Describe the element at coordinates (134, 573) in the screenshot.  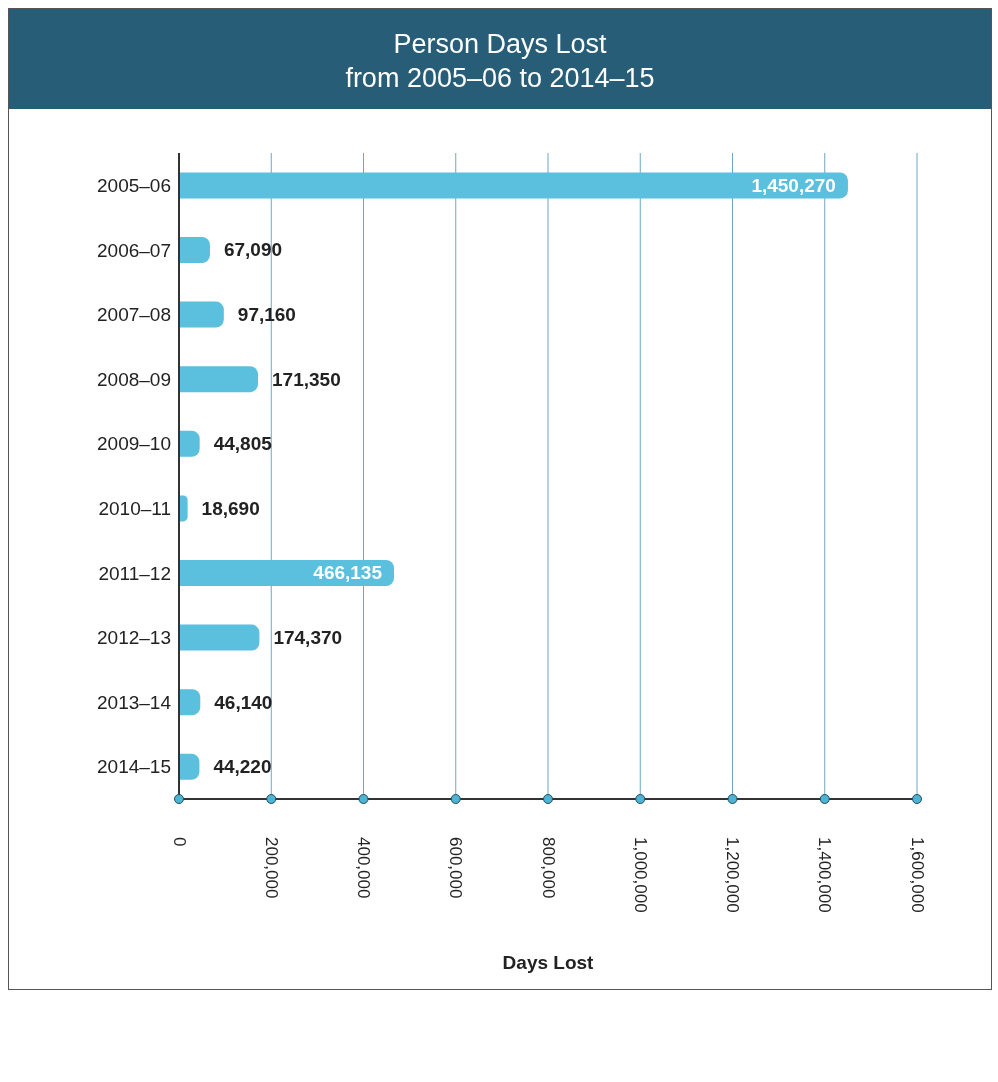
I see `y-tick-label: 2011–12` at that location.